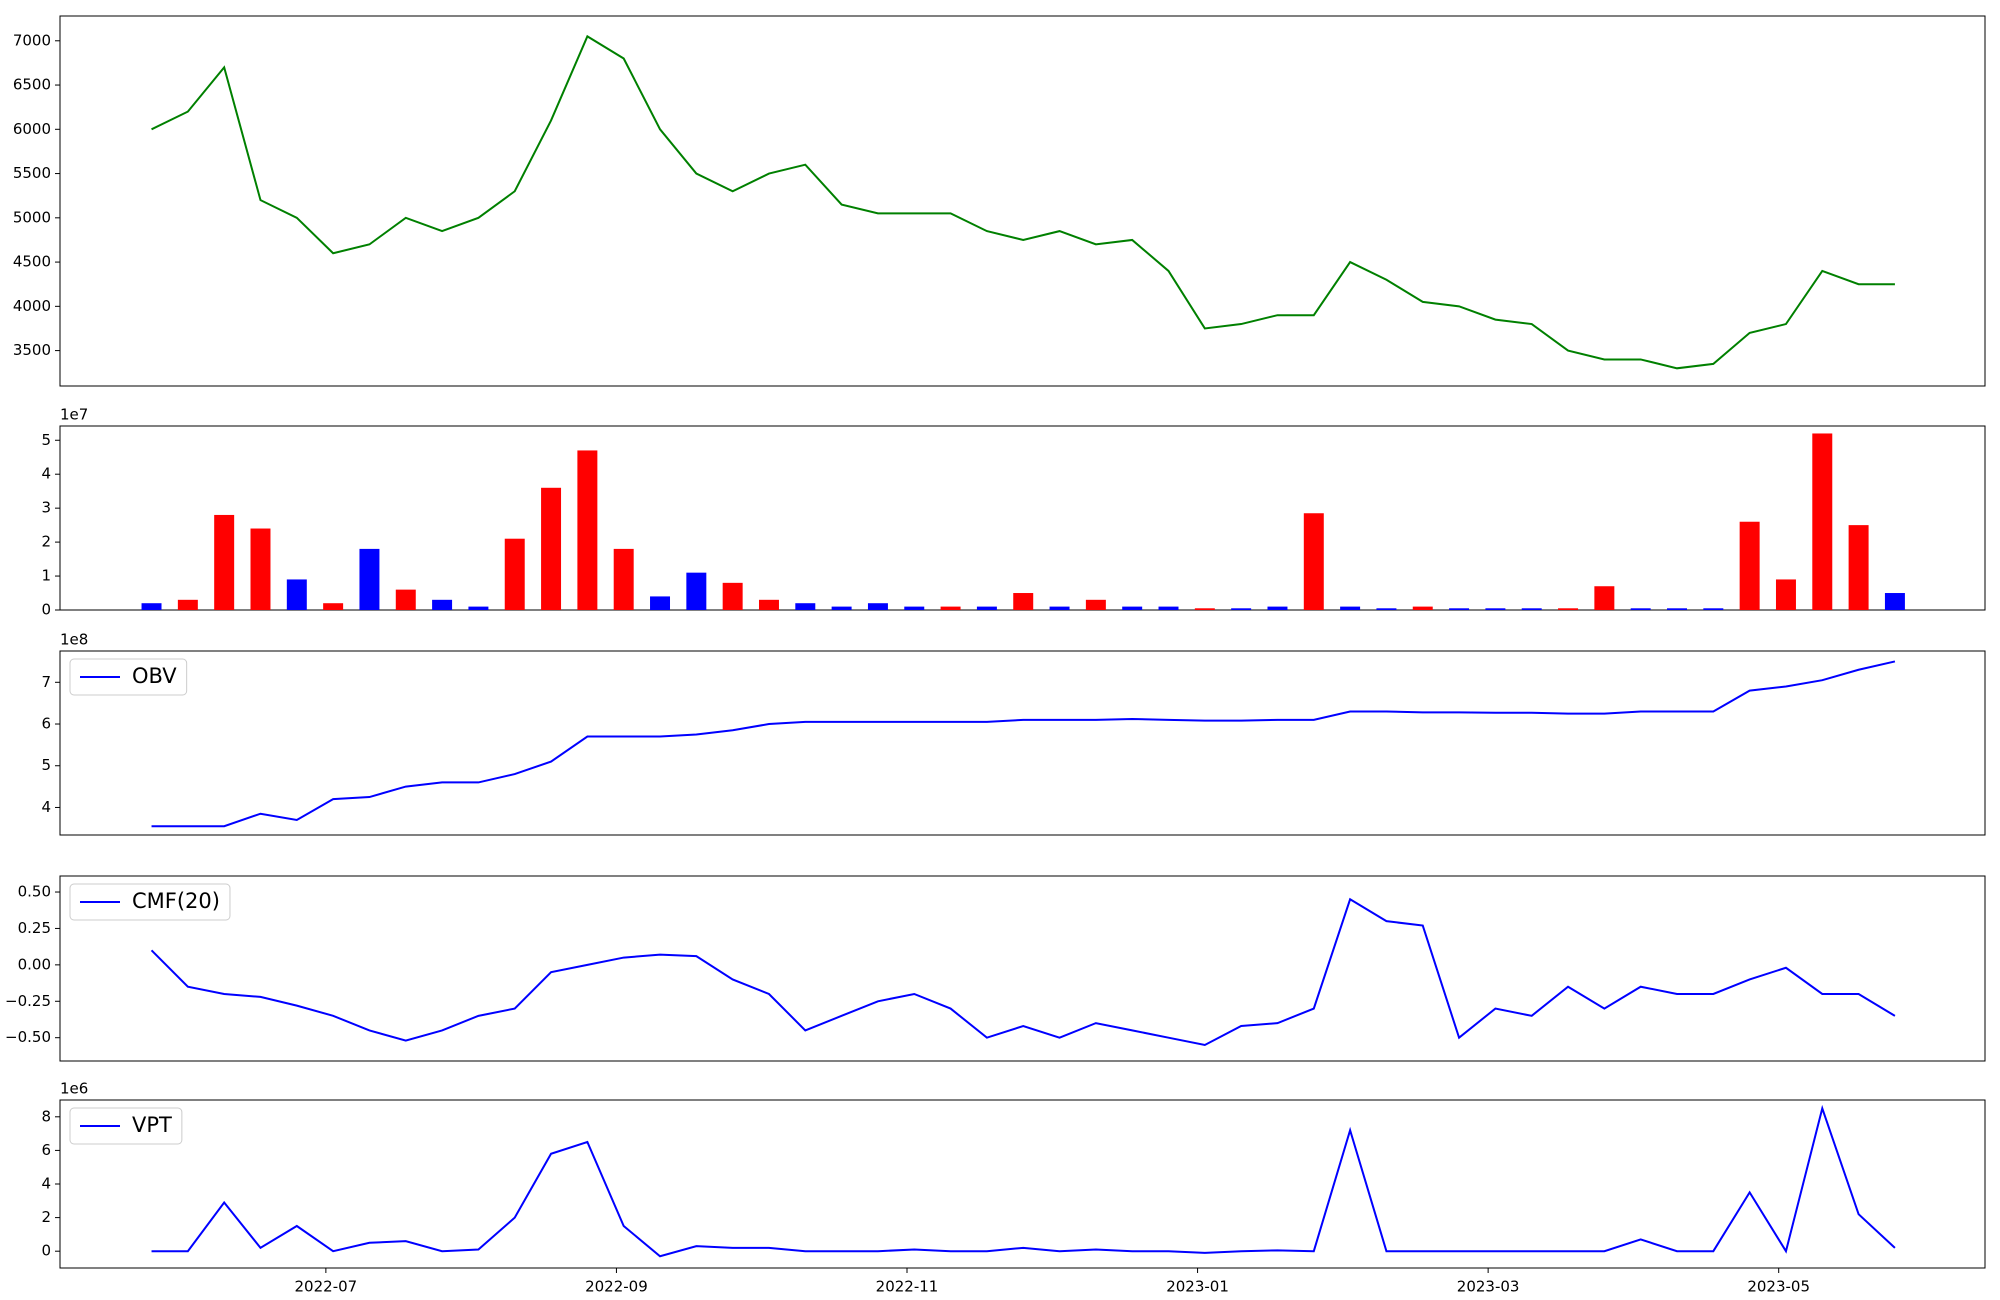 The width and height of the screenshot is (2000, 1300). Describe the element at coordinates (32, 306) in the screenshot. I see `y-tick-label: 4000` at that location.